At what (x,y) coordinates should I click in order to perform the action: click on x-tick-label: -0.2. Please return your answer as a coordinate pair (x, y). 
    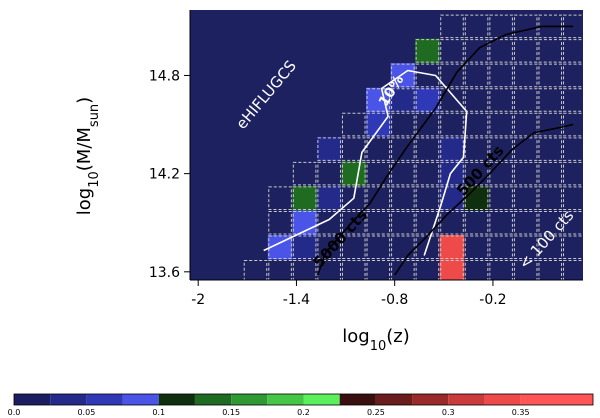
    Looking at the image, I should click on (492, 300).